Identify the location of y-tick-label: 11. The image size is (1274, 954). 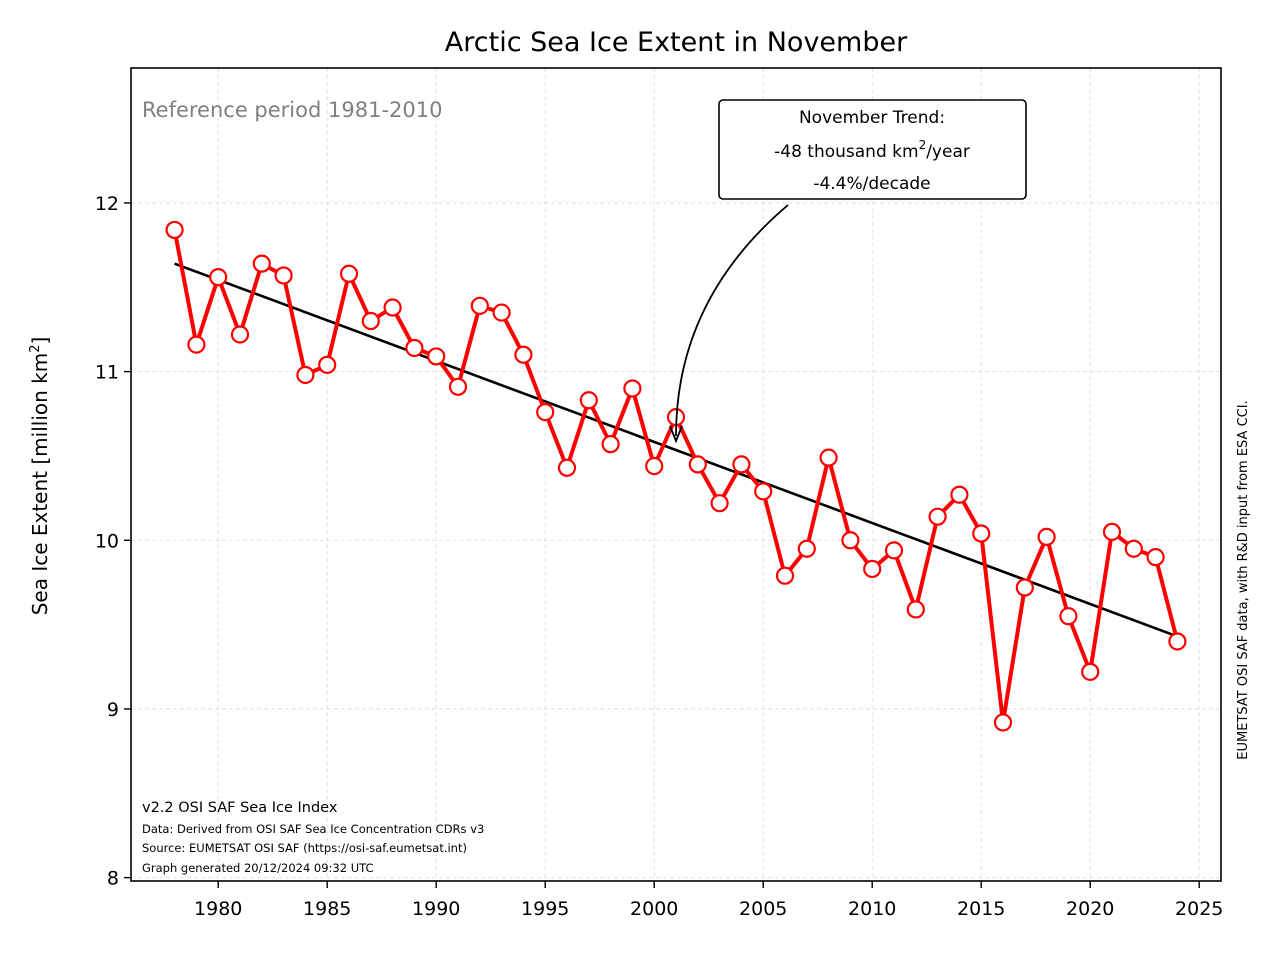
(107, 373).